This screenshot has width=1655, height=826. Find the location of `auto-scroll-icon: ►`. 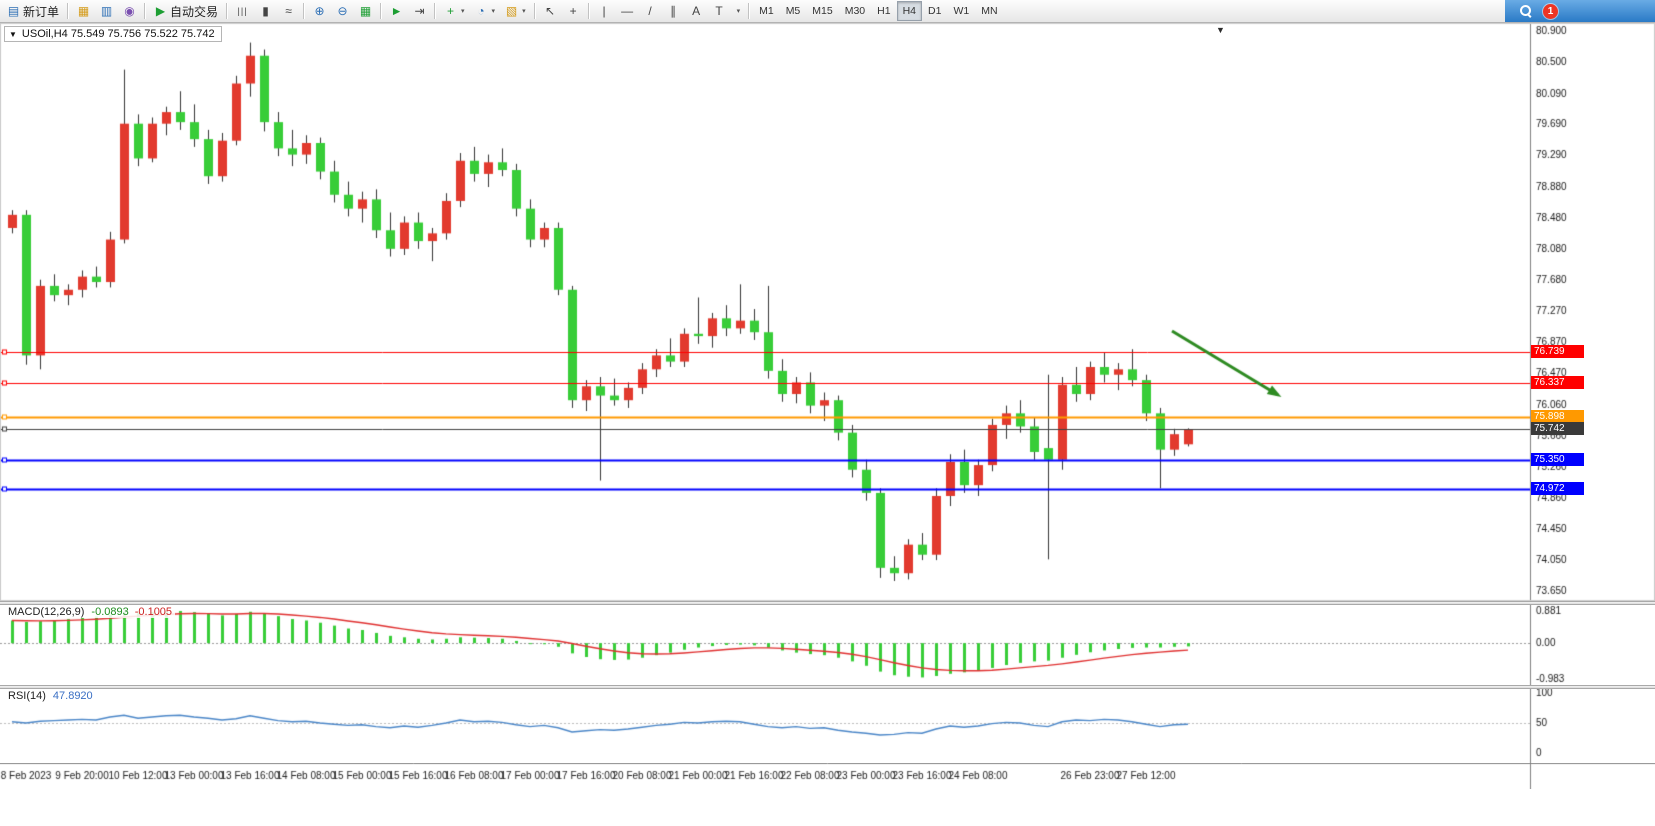

auto-scroll-icon: ► is located at coordinates (396, 10).